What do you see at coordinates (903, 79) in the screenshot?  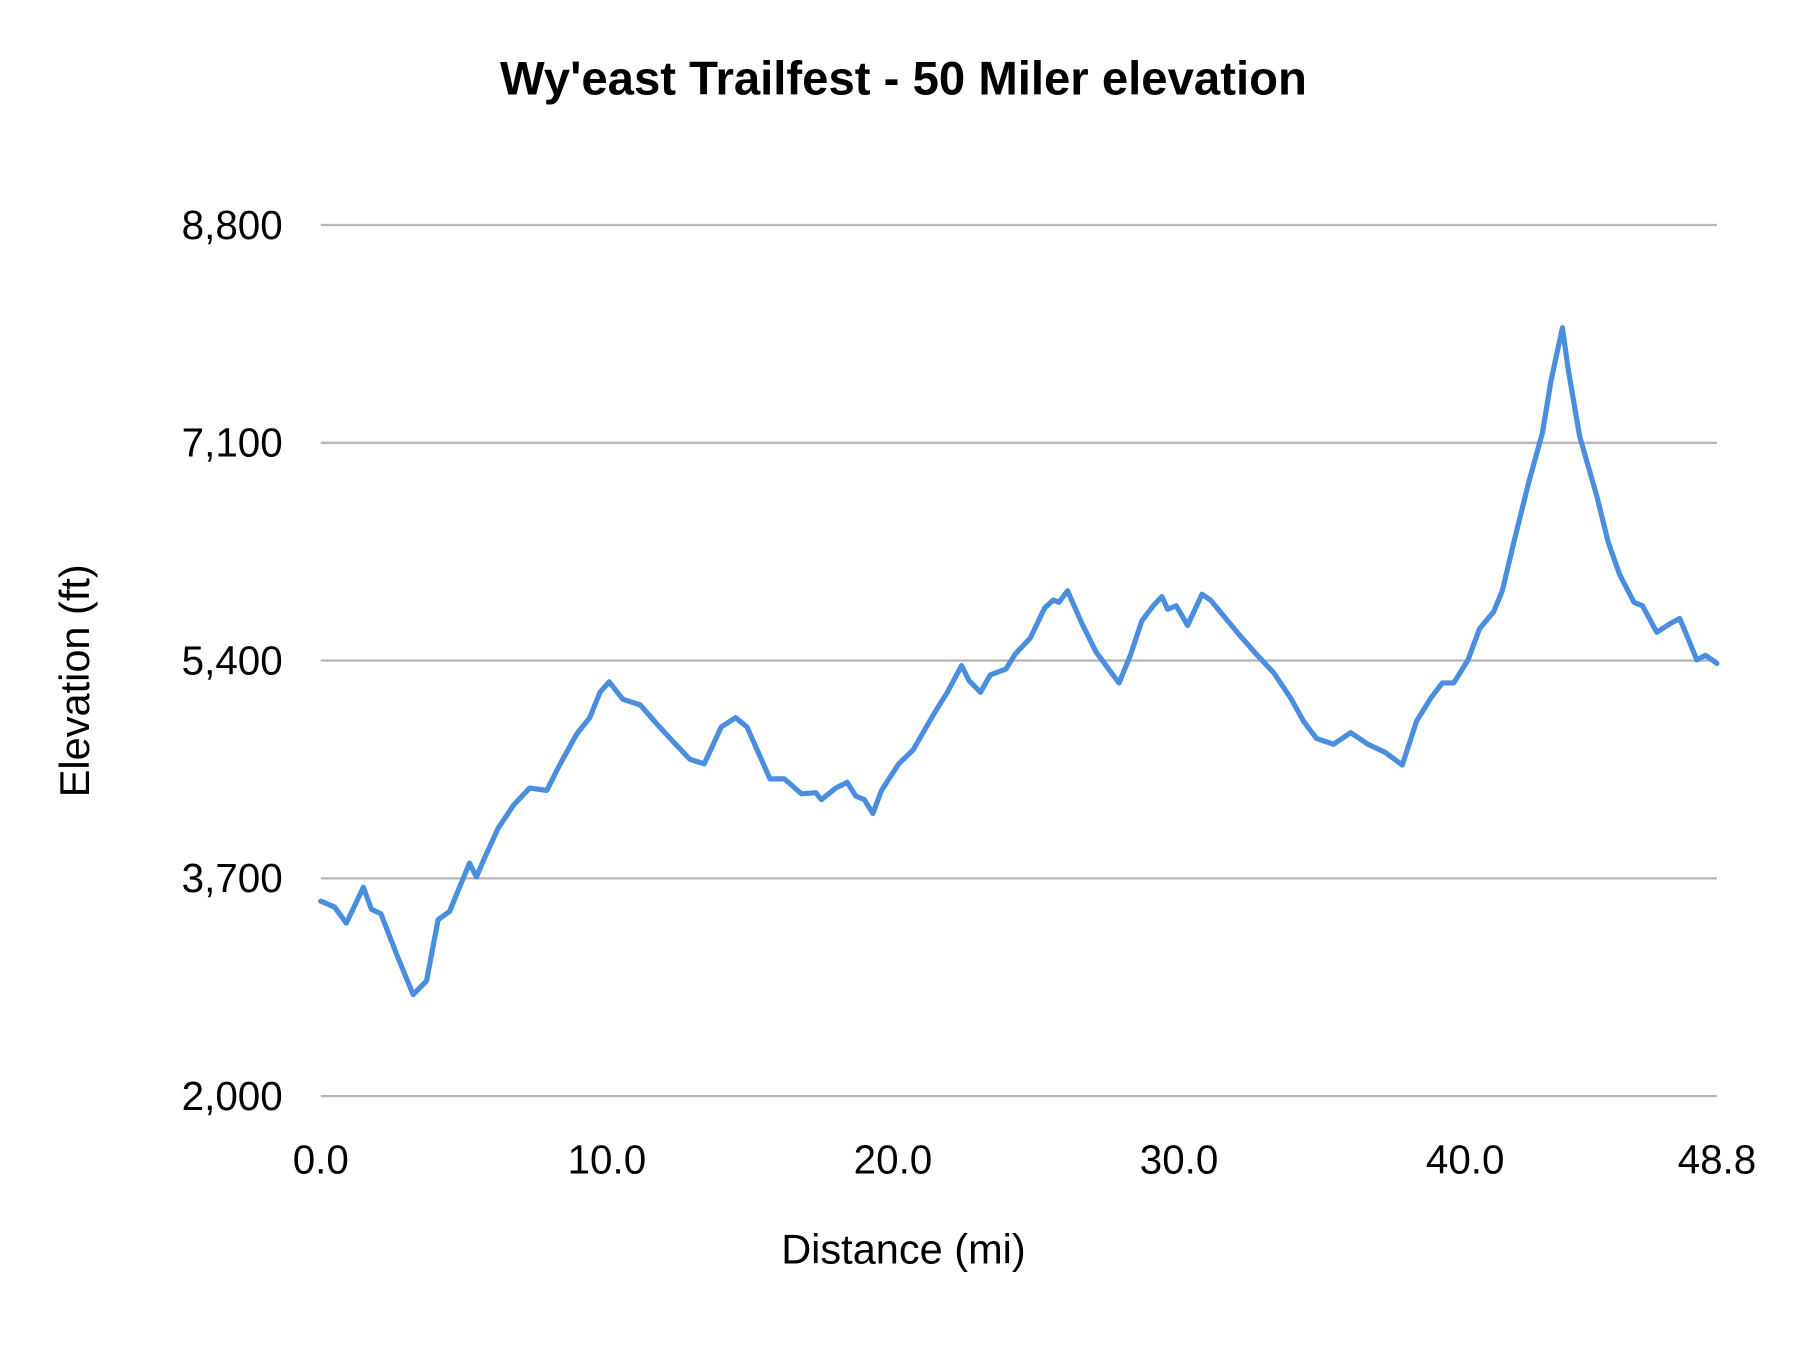 I see `chart-title: Wy'east Trailfest - 50 Miler elevation` at bounding box center [903, 79].